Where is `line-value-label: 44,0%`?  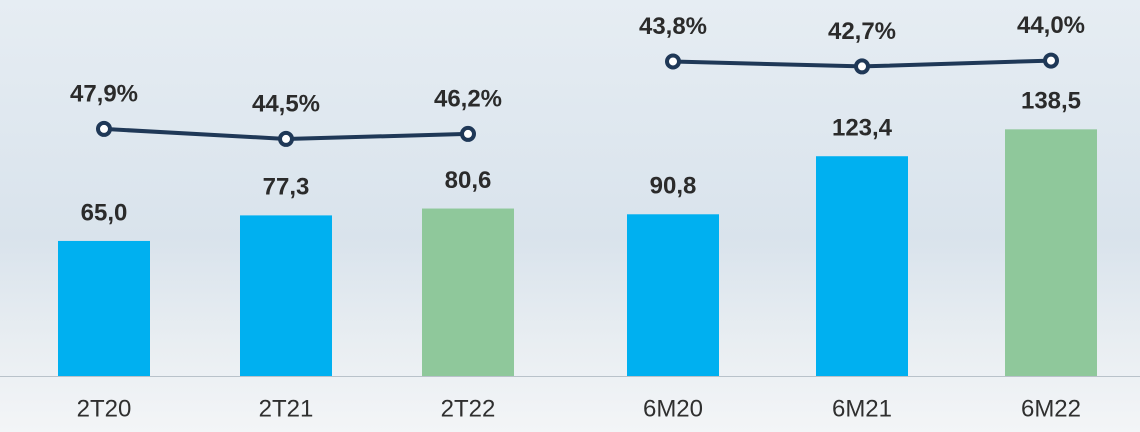 line-value-label: 44,0% is located at coordinates (1051, 25).